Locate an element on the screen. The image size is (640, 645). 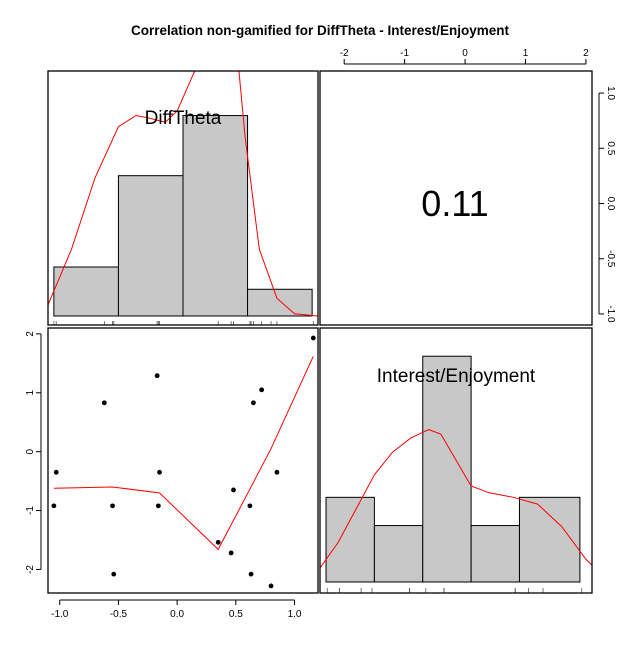
top-axis-tick-label: 0 is located at coordinates (465, 53).